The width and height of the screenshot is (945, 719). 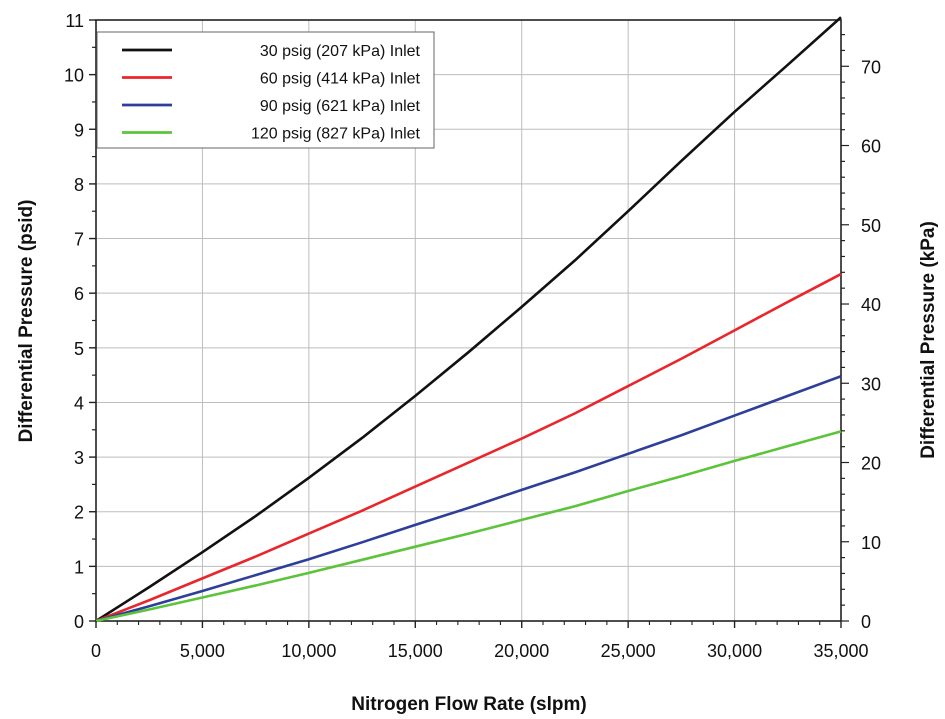 What do you see at coordinates (336, 134) in the screenshot?
I see `legend-label-4: 120 psig (827 kPa) Inlet` at bounding box center [336, 134].